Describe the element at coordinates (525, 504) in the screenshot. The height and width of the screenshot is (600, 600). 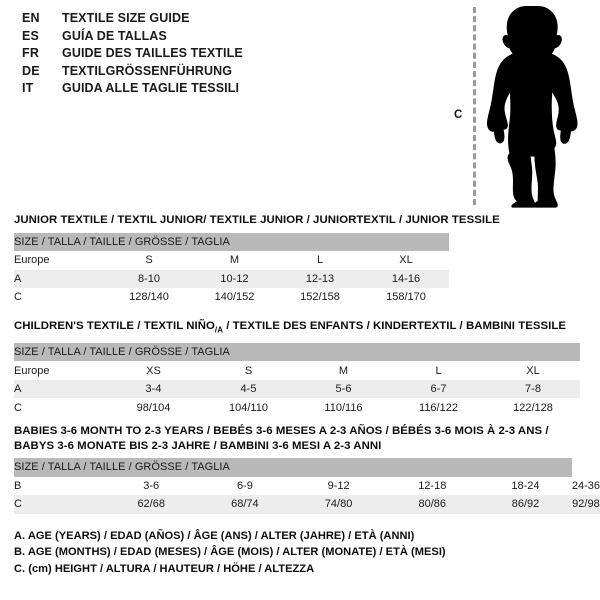
I see `row-value: 86/92` at that location.